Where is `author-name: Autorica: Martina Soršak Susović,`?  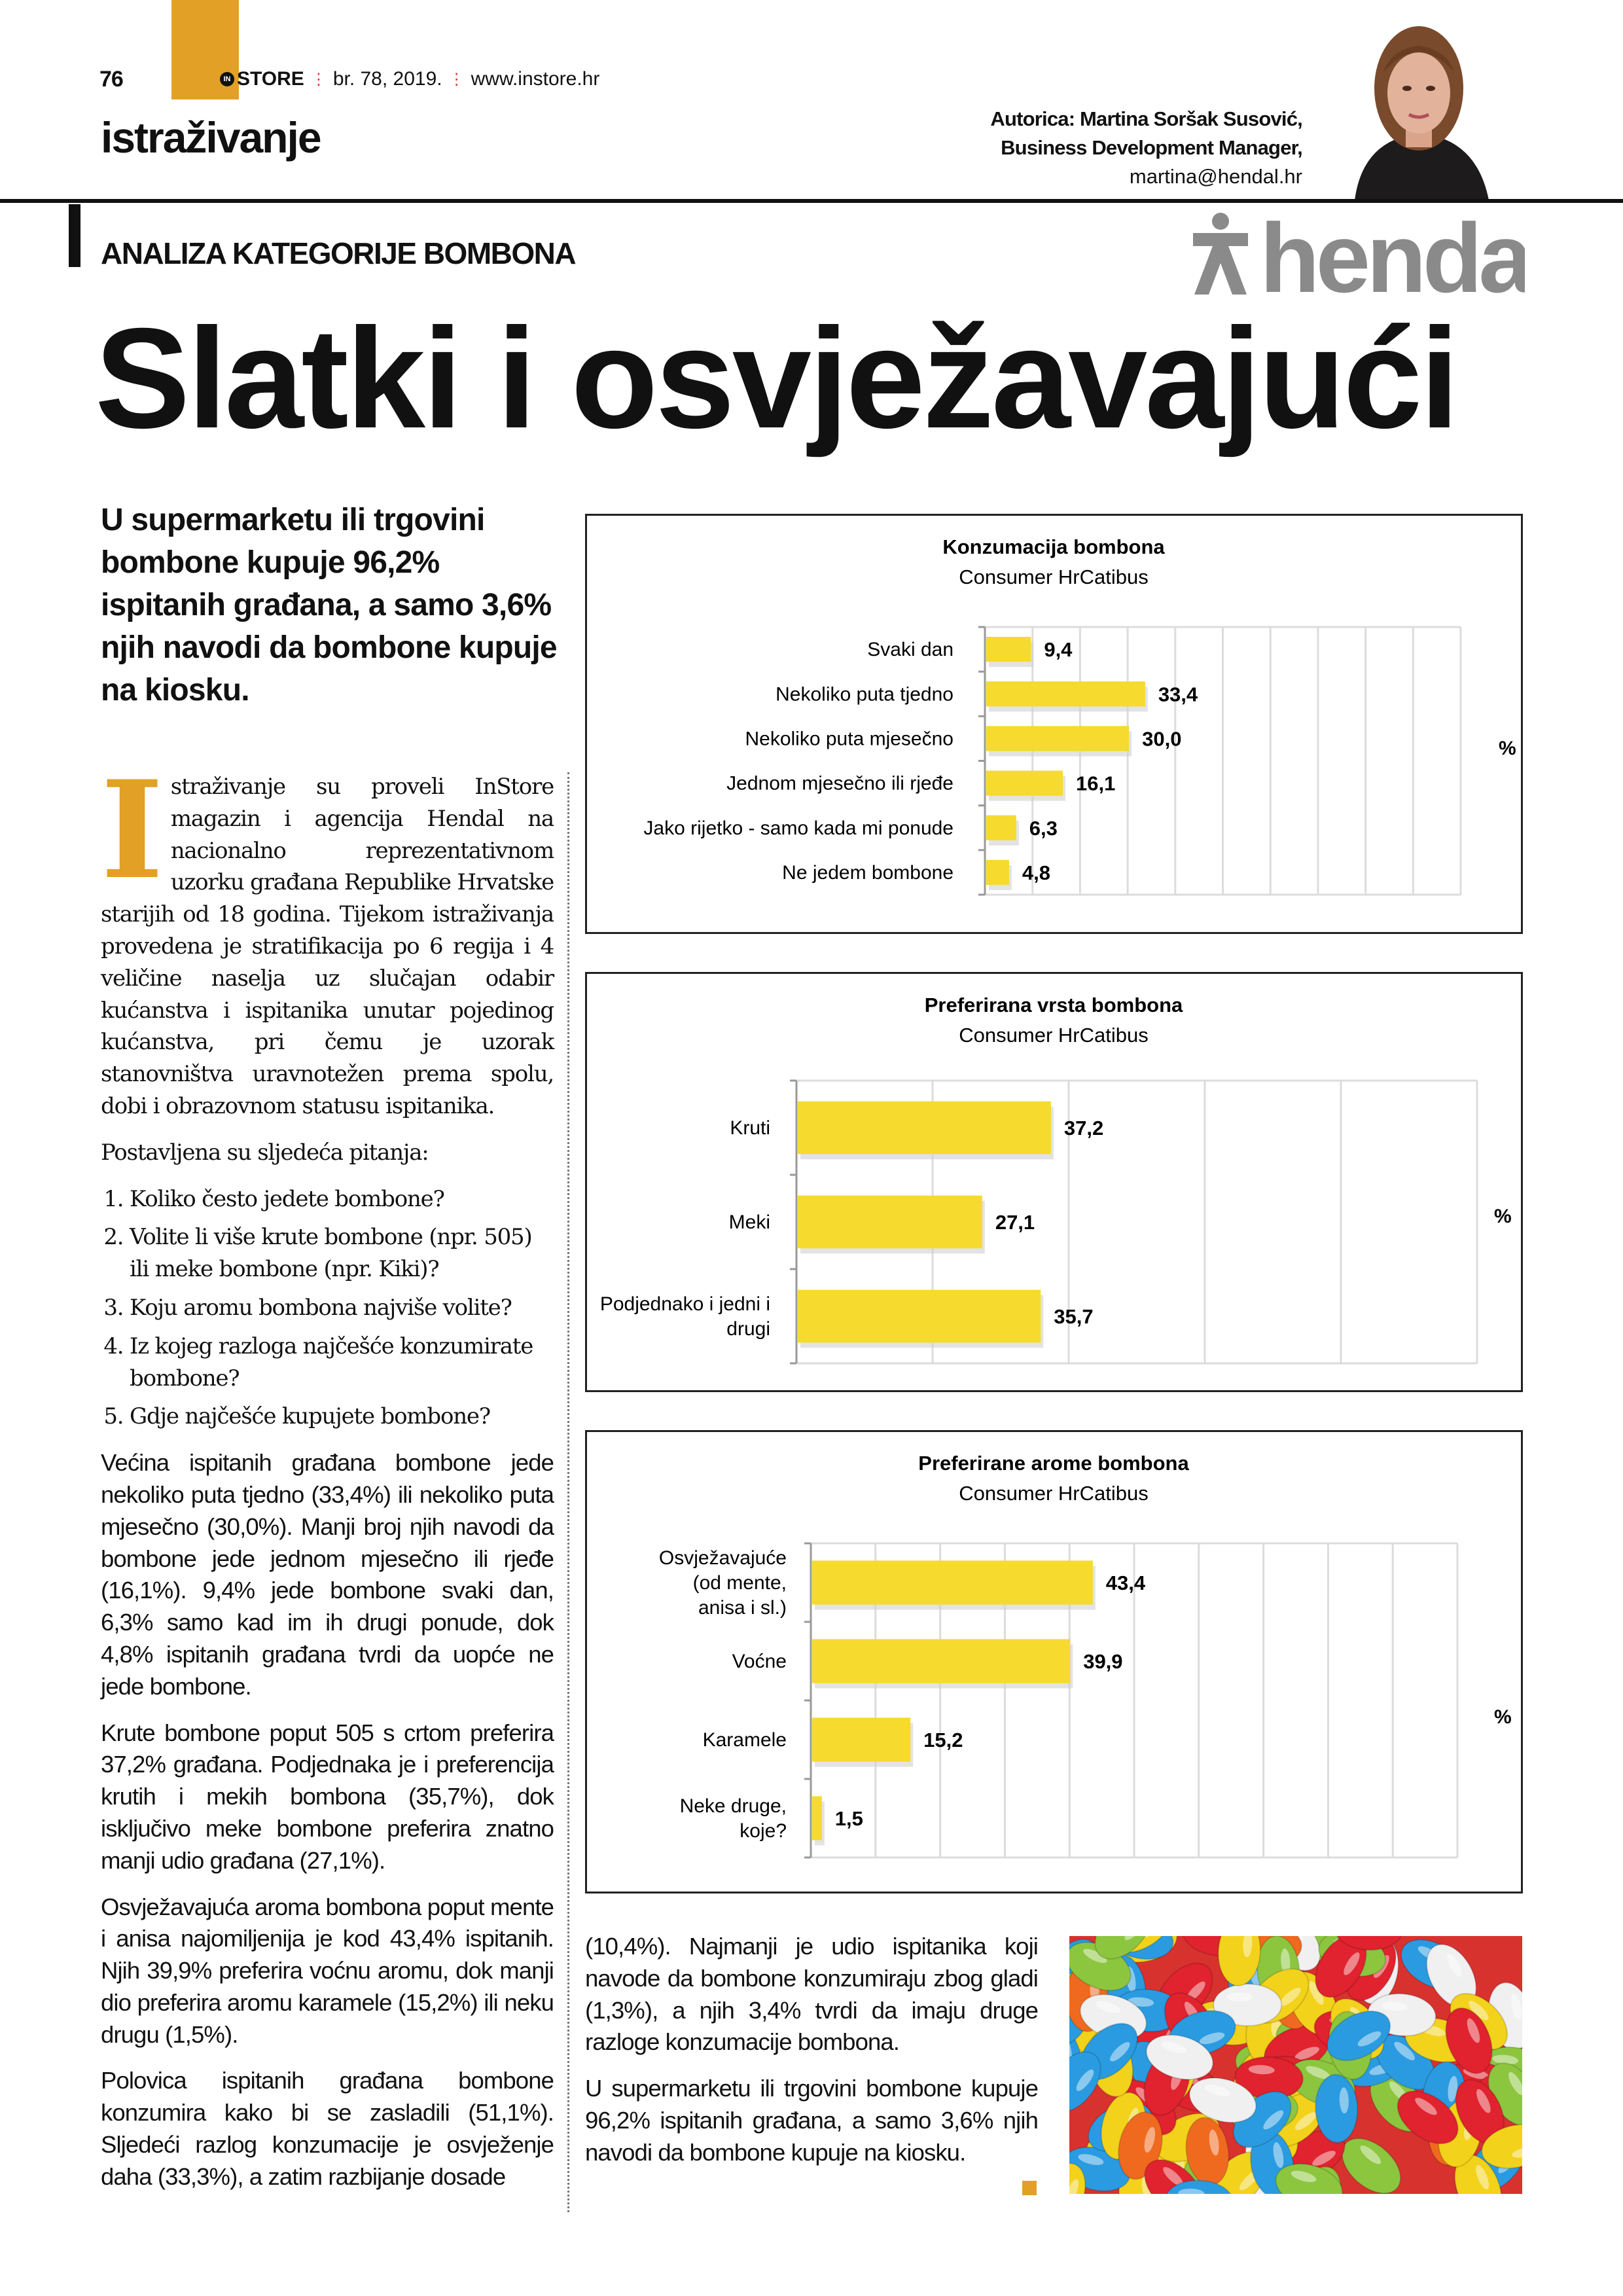
author-name: Autorica: Martina Soršak Susović, is located at coordinates (1146, 118).